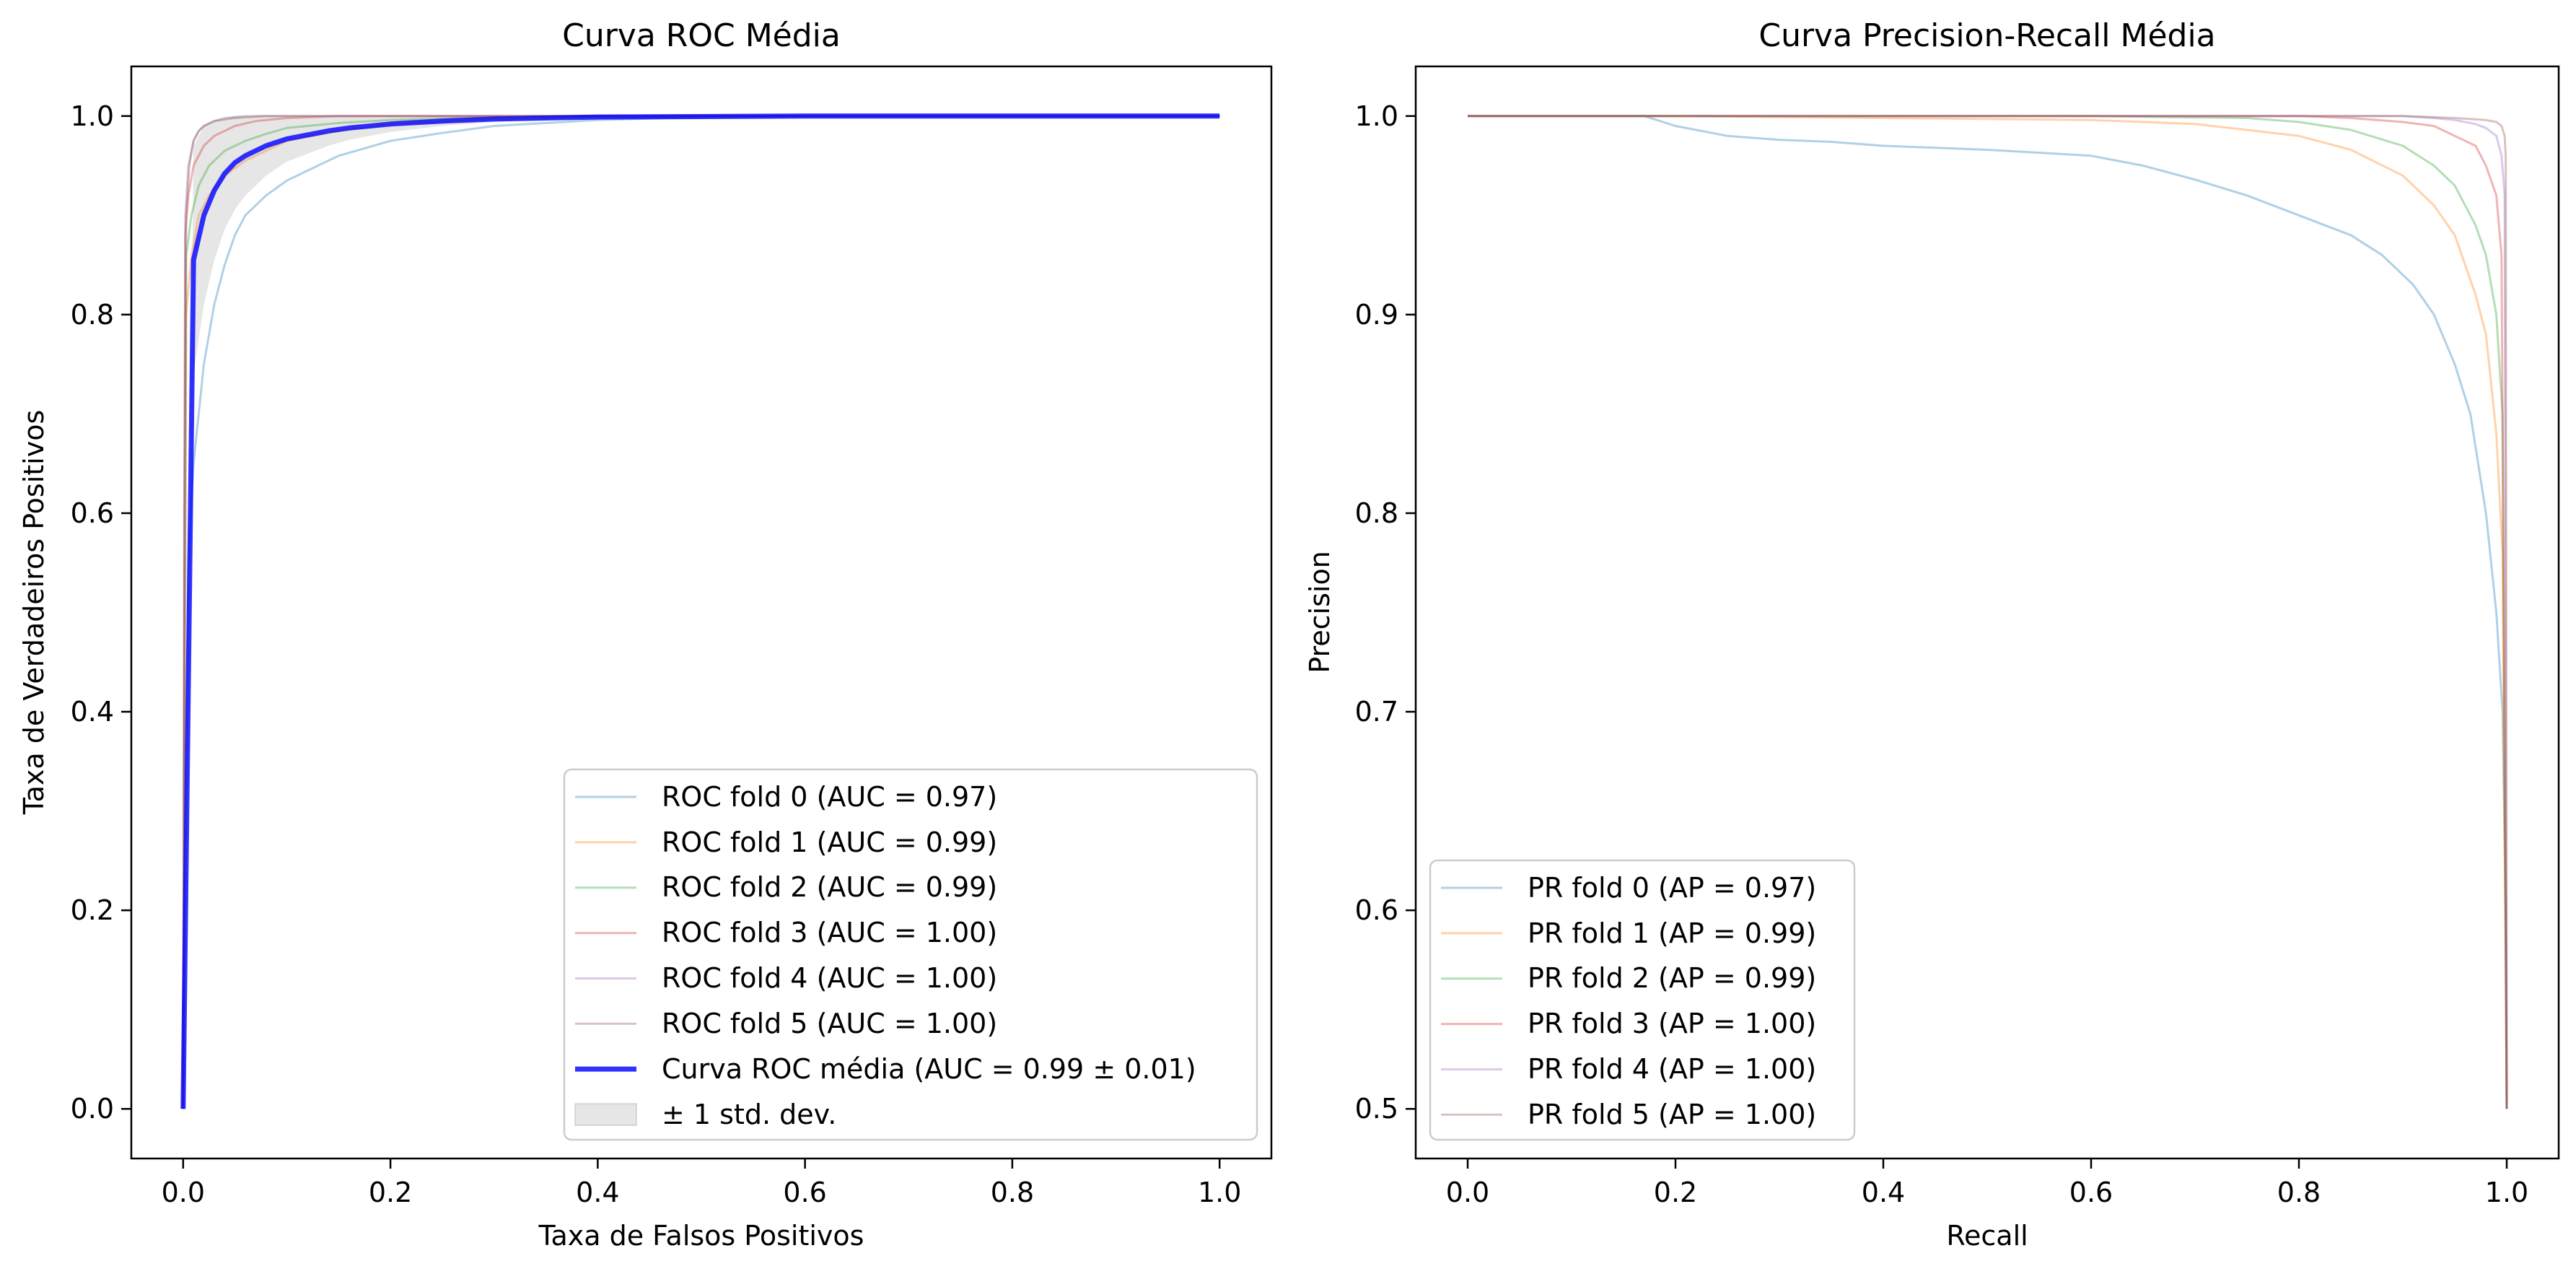 This screenshot has height=1274, width=2576. What do you see at coordinates (830, 842) in the screenshot?
I see `roc-legend-label-fold-1: ROC fold 1 (AUC = 0.99)` at bounding box center [830, 842].